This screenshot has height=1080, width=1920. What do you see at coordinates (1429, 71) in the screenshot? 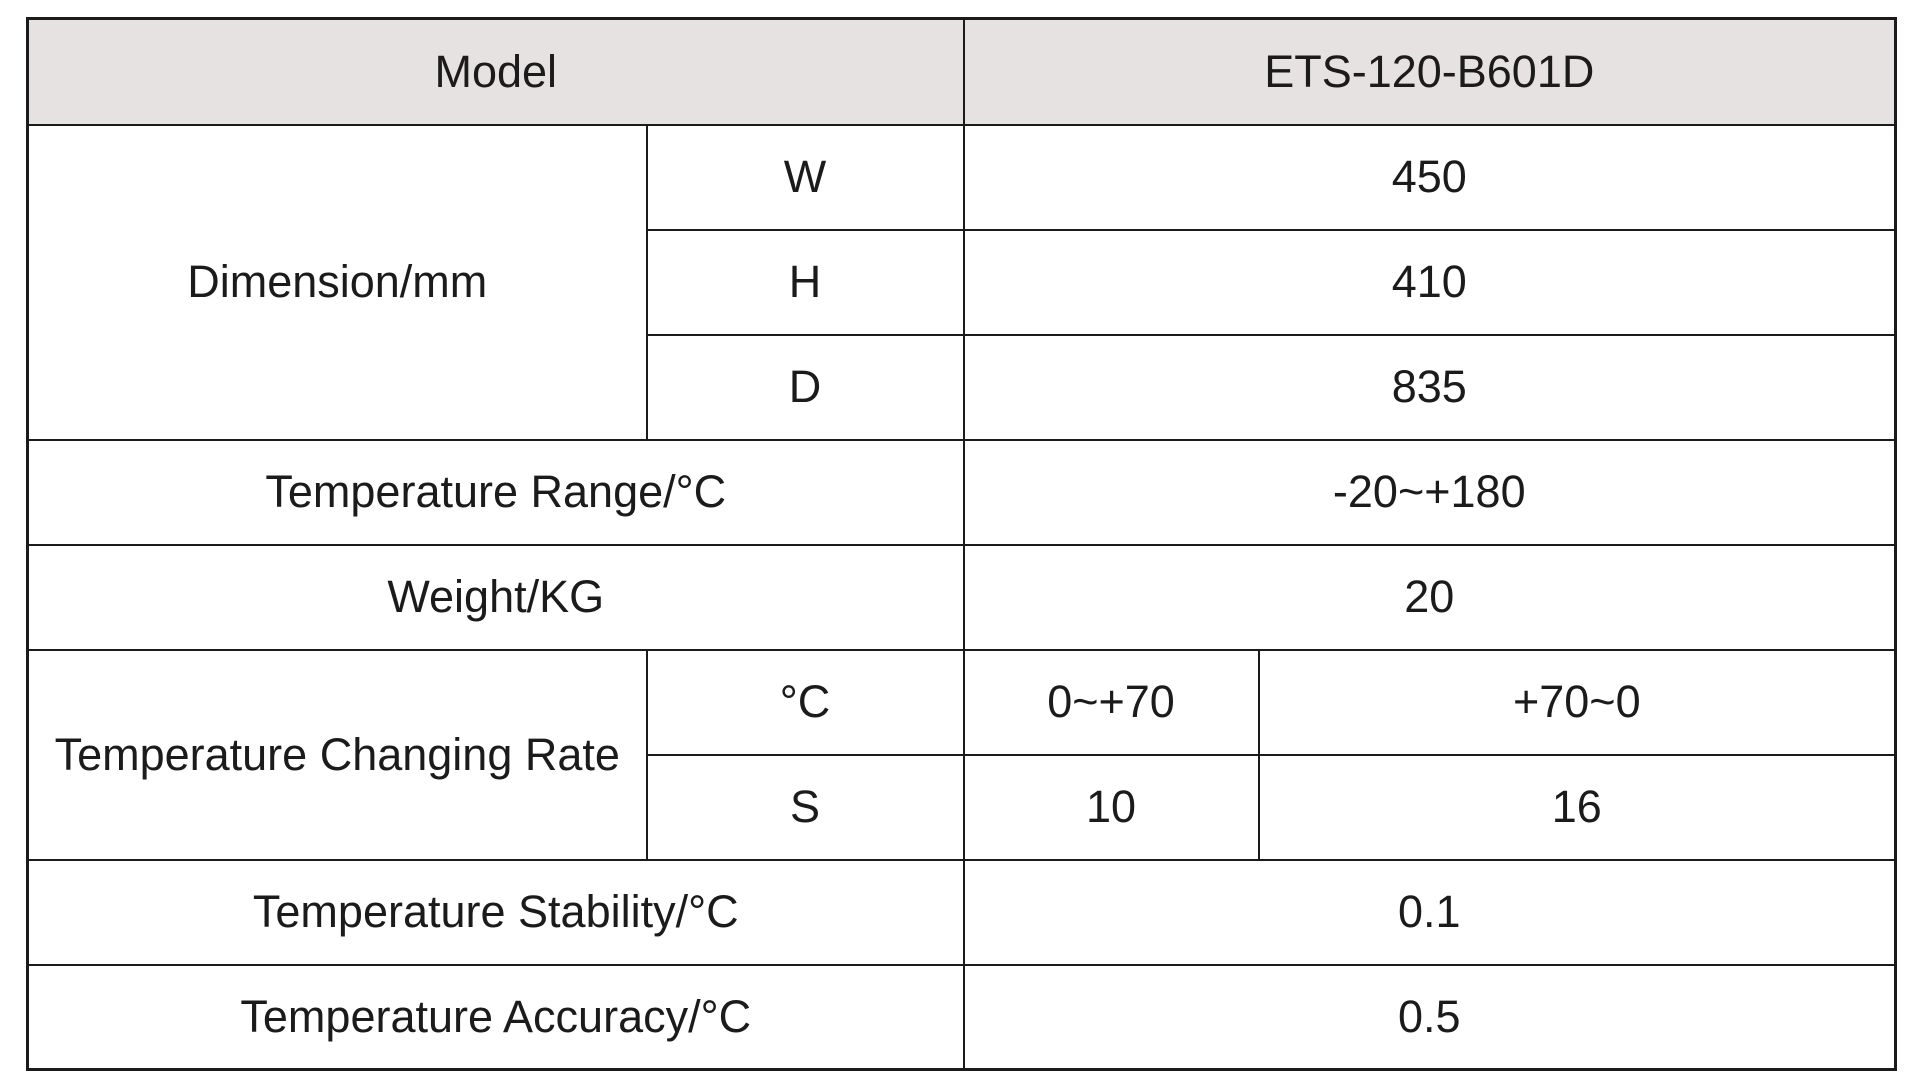
I see `model-value-cell: ETS-120-B601D` at bounding box center [1429, 71].